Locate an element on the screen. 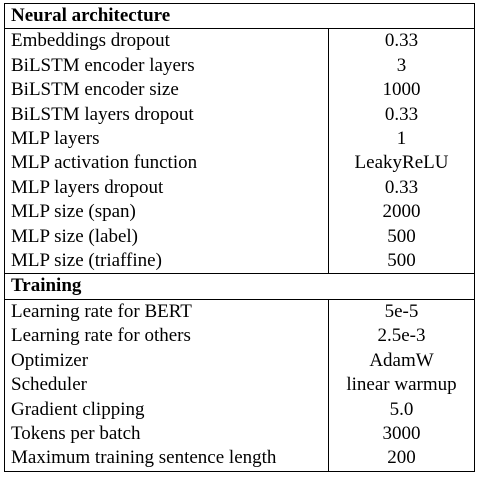 This screenshot has height=483, width=480. parameter-value: 5e-5 is located at coordinates (401, 311).